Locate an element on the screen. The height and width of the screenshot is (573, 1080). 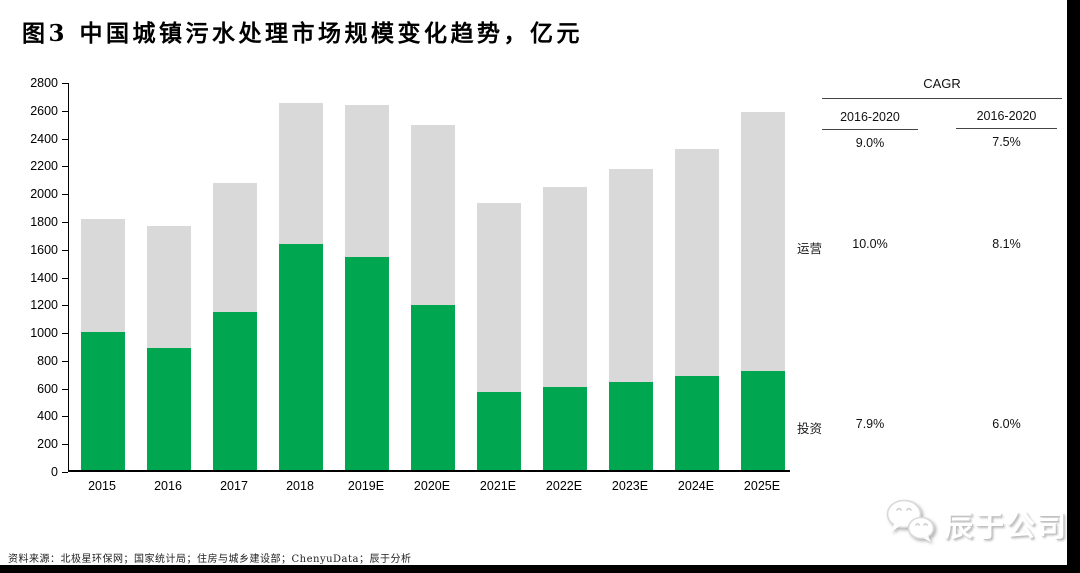
y-axis-label: 2200 is located at coordinates (44, 166).